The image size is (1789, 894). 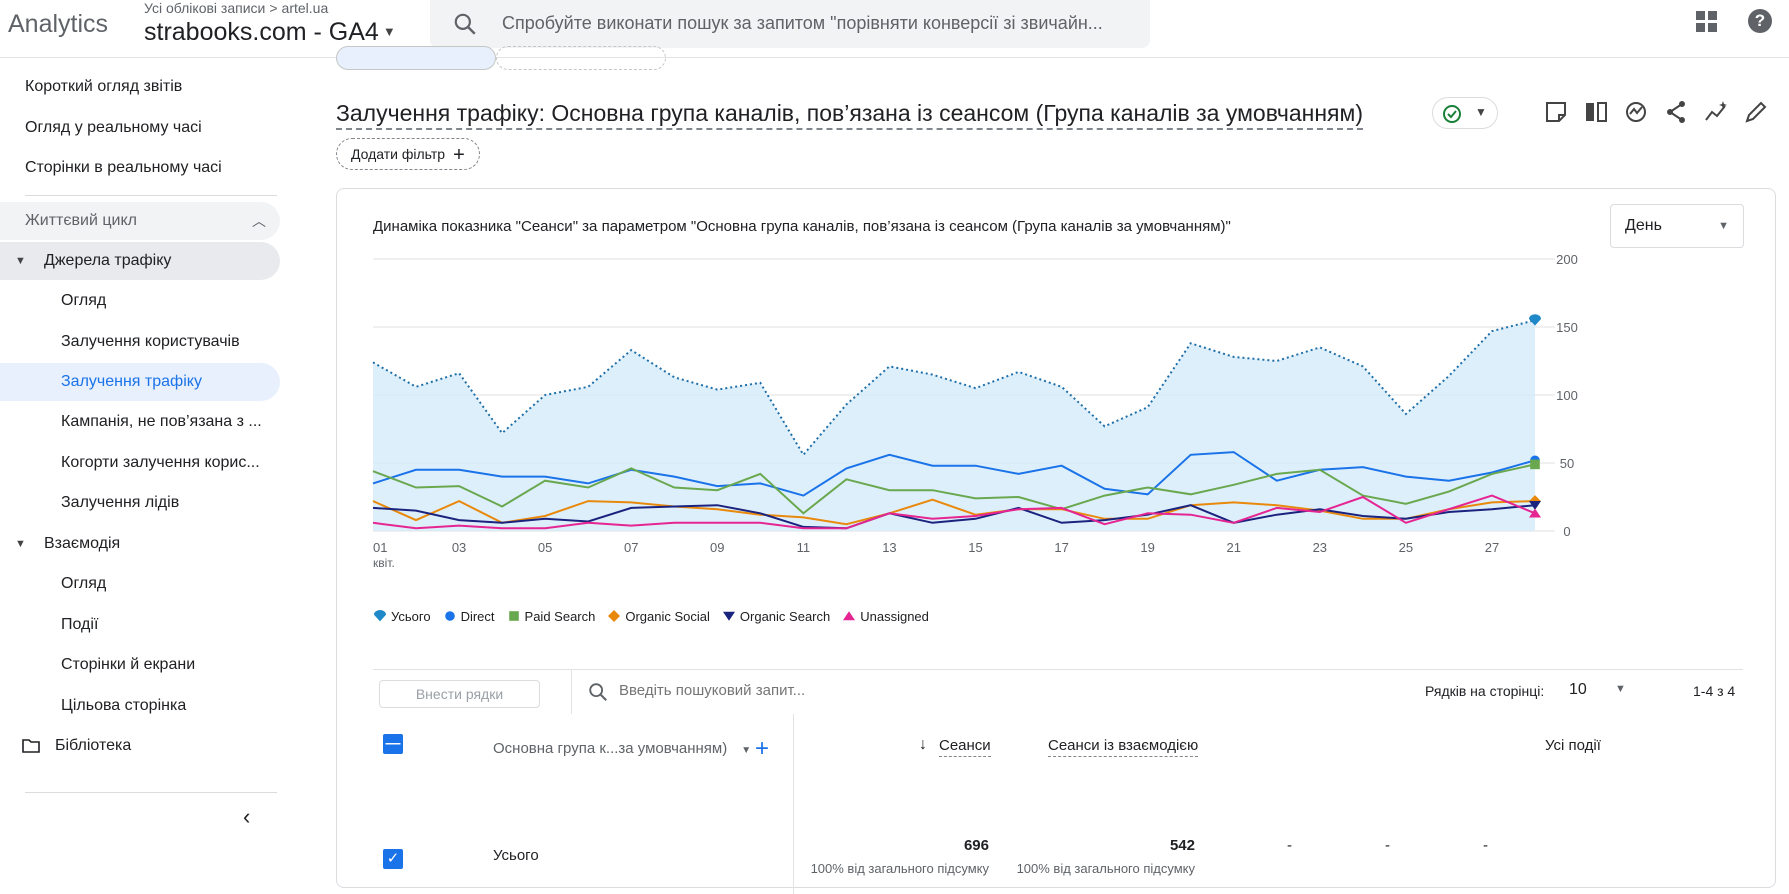 What do you see at coordinates (1556, 112) in the screenshot?
I see `note-icon` at bounding box center [1556, 112].